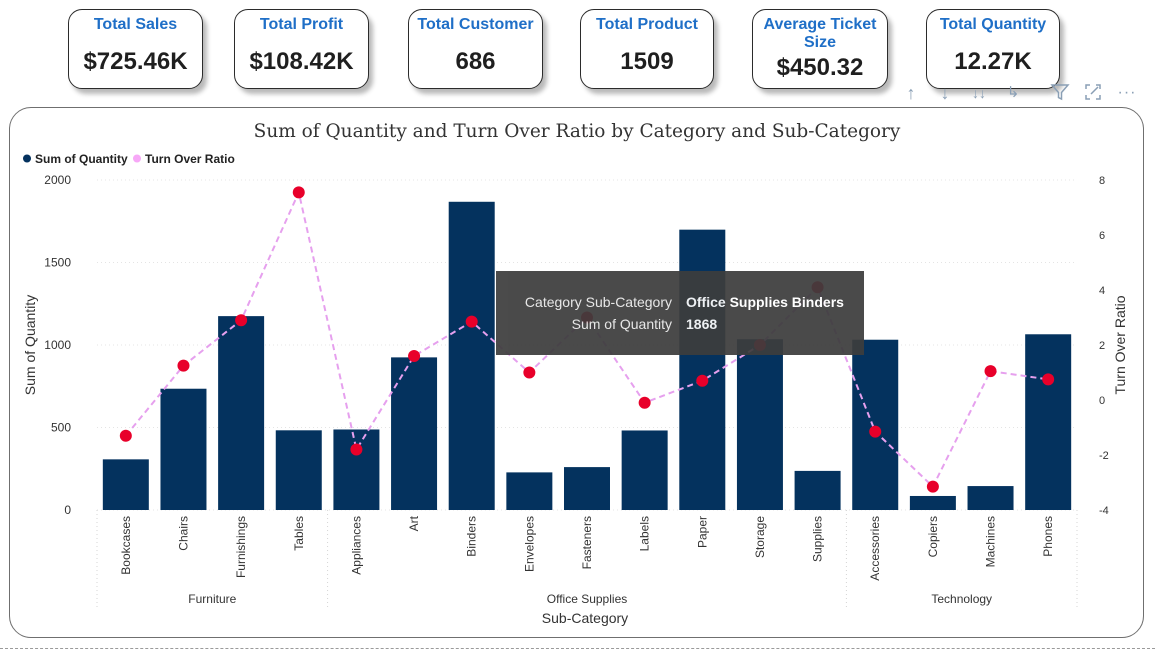  Describe the element at coordinates (1048, 536) in the screenshot. I see `x-tick-label: Phones` at that location.